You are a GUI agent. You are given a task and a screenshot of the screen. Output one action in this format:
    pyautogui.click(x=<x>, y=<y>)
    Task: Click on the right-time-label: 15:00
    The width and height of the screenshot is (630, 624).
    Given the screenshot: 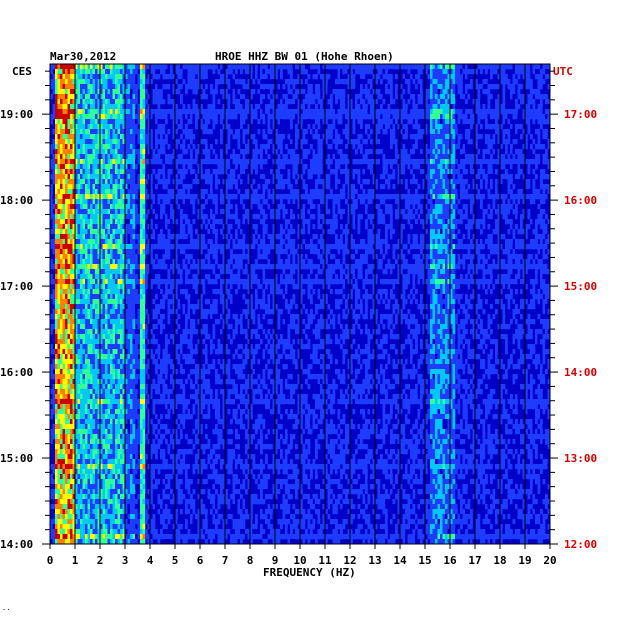 What is the action you would take?
    pyautogui.click(x=580, y=286)
    